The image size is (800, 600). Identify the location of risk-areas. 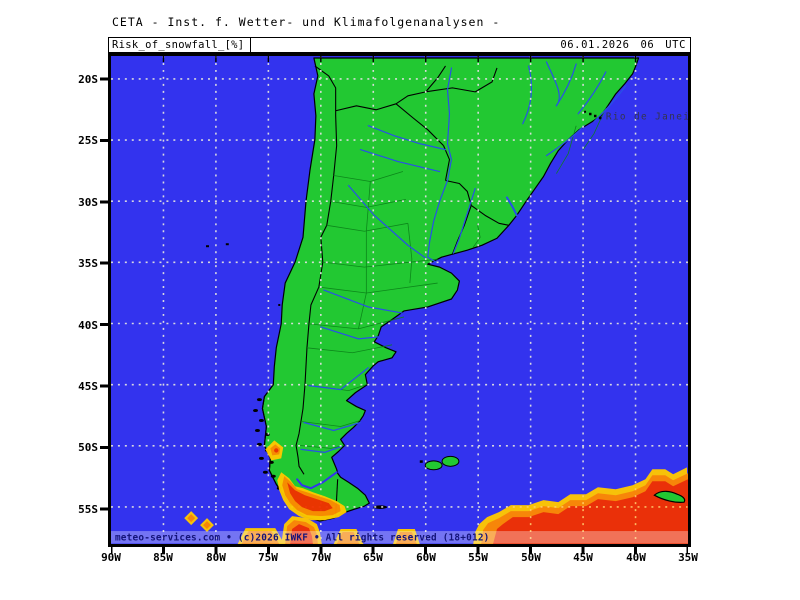
(436, 492).